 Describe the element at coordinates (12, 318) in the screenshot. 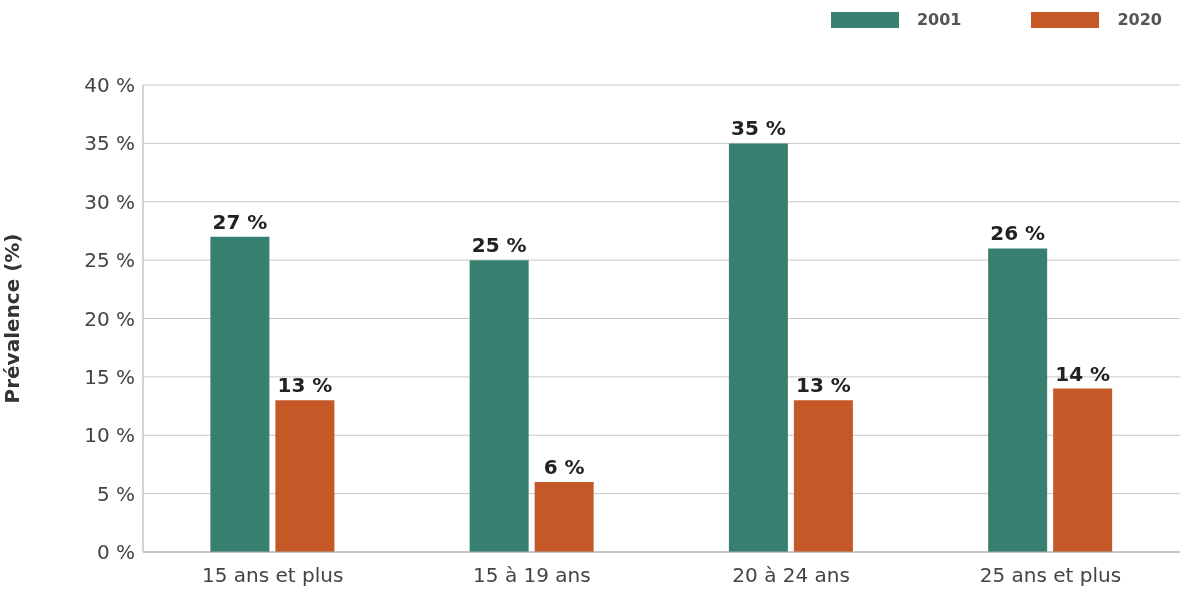

I see `y-axis-title: Prévalence (%)` at that location.